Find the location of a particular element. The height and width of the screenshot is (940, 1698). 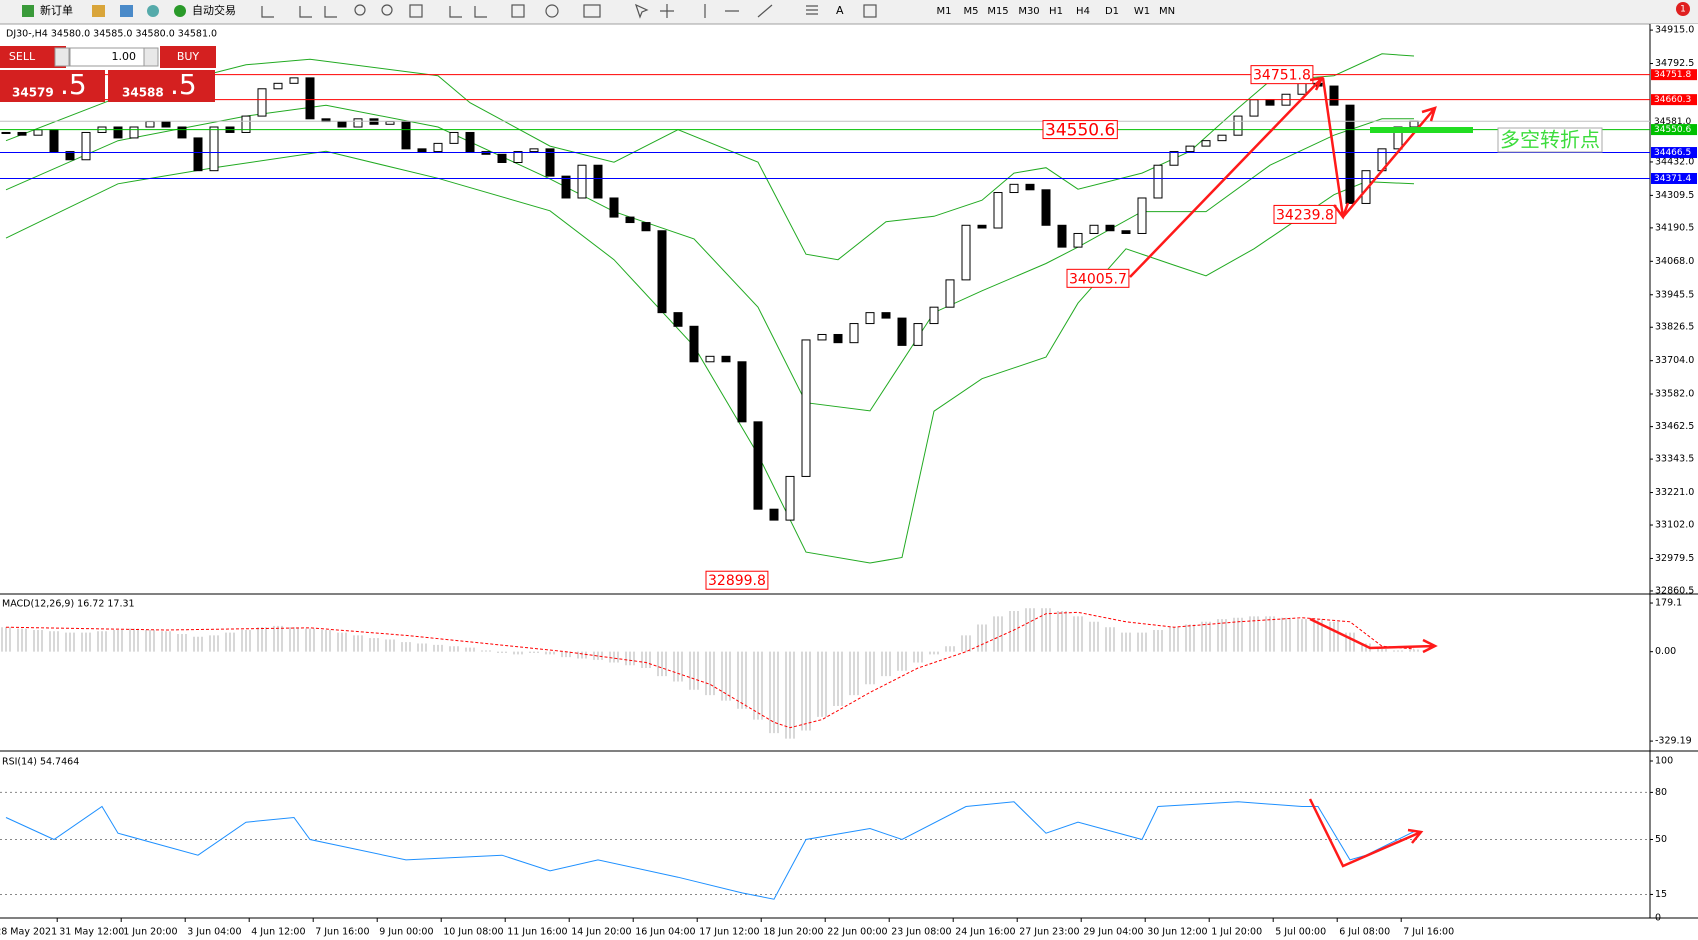

buy-button is located at coordinates (188, 57).